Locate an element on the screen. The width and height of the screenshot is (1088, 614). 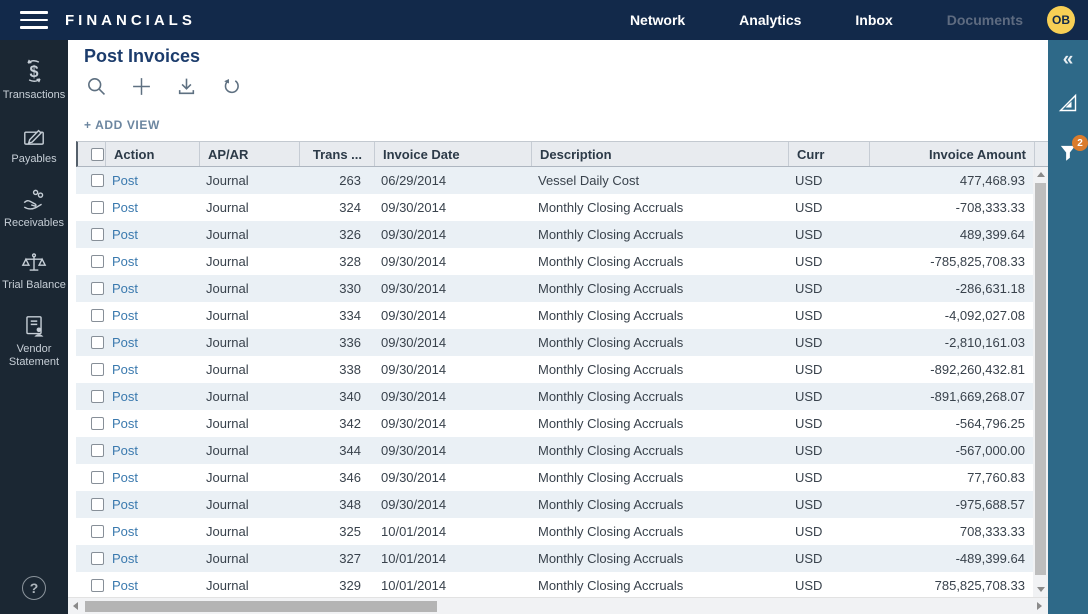
menu-icon is located at coordinates (34, 20).